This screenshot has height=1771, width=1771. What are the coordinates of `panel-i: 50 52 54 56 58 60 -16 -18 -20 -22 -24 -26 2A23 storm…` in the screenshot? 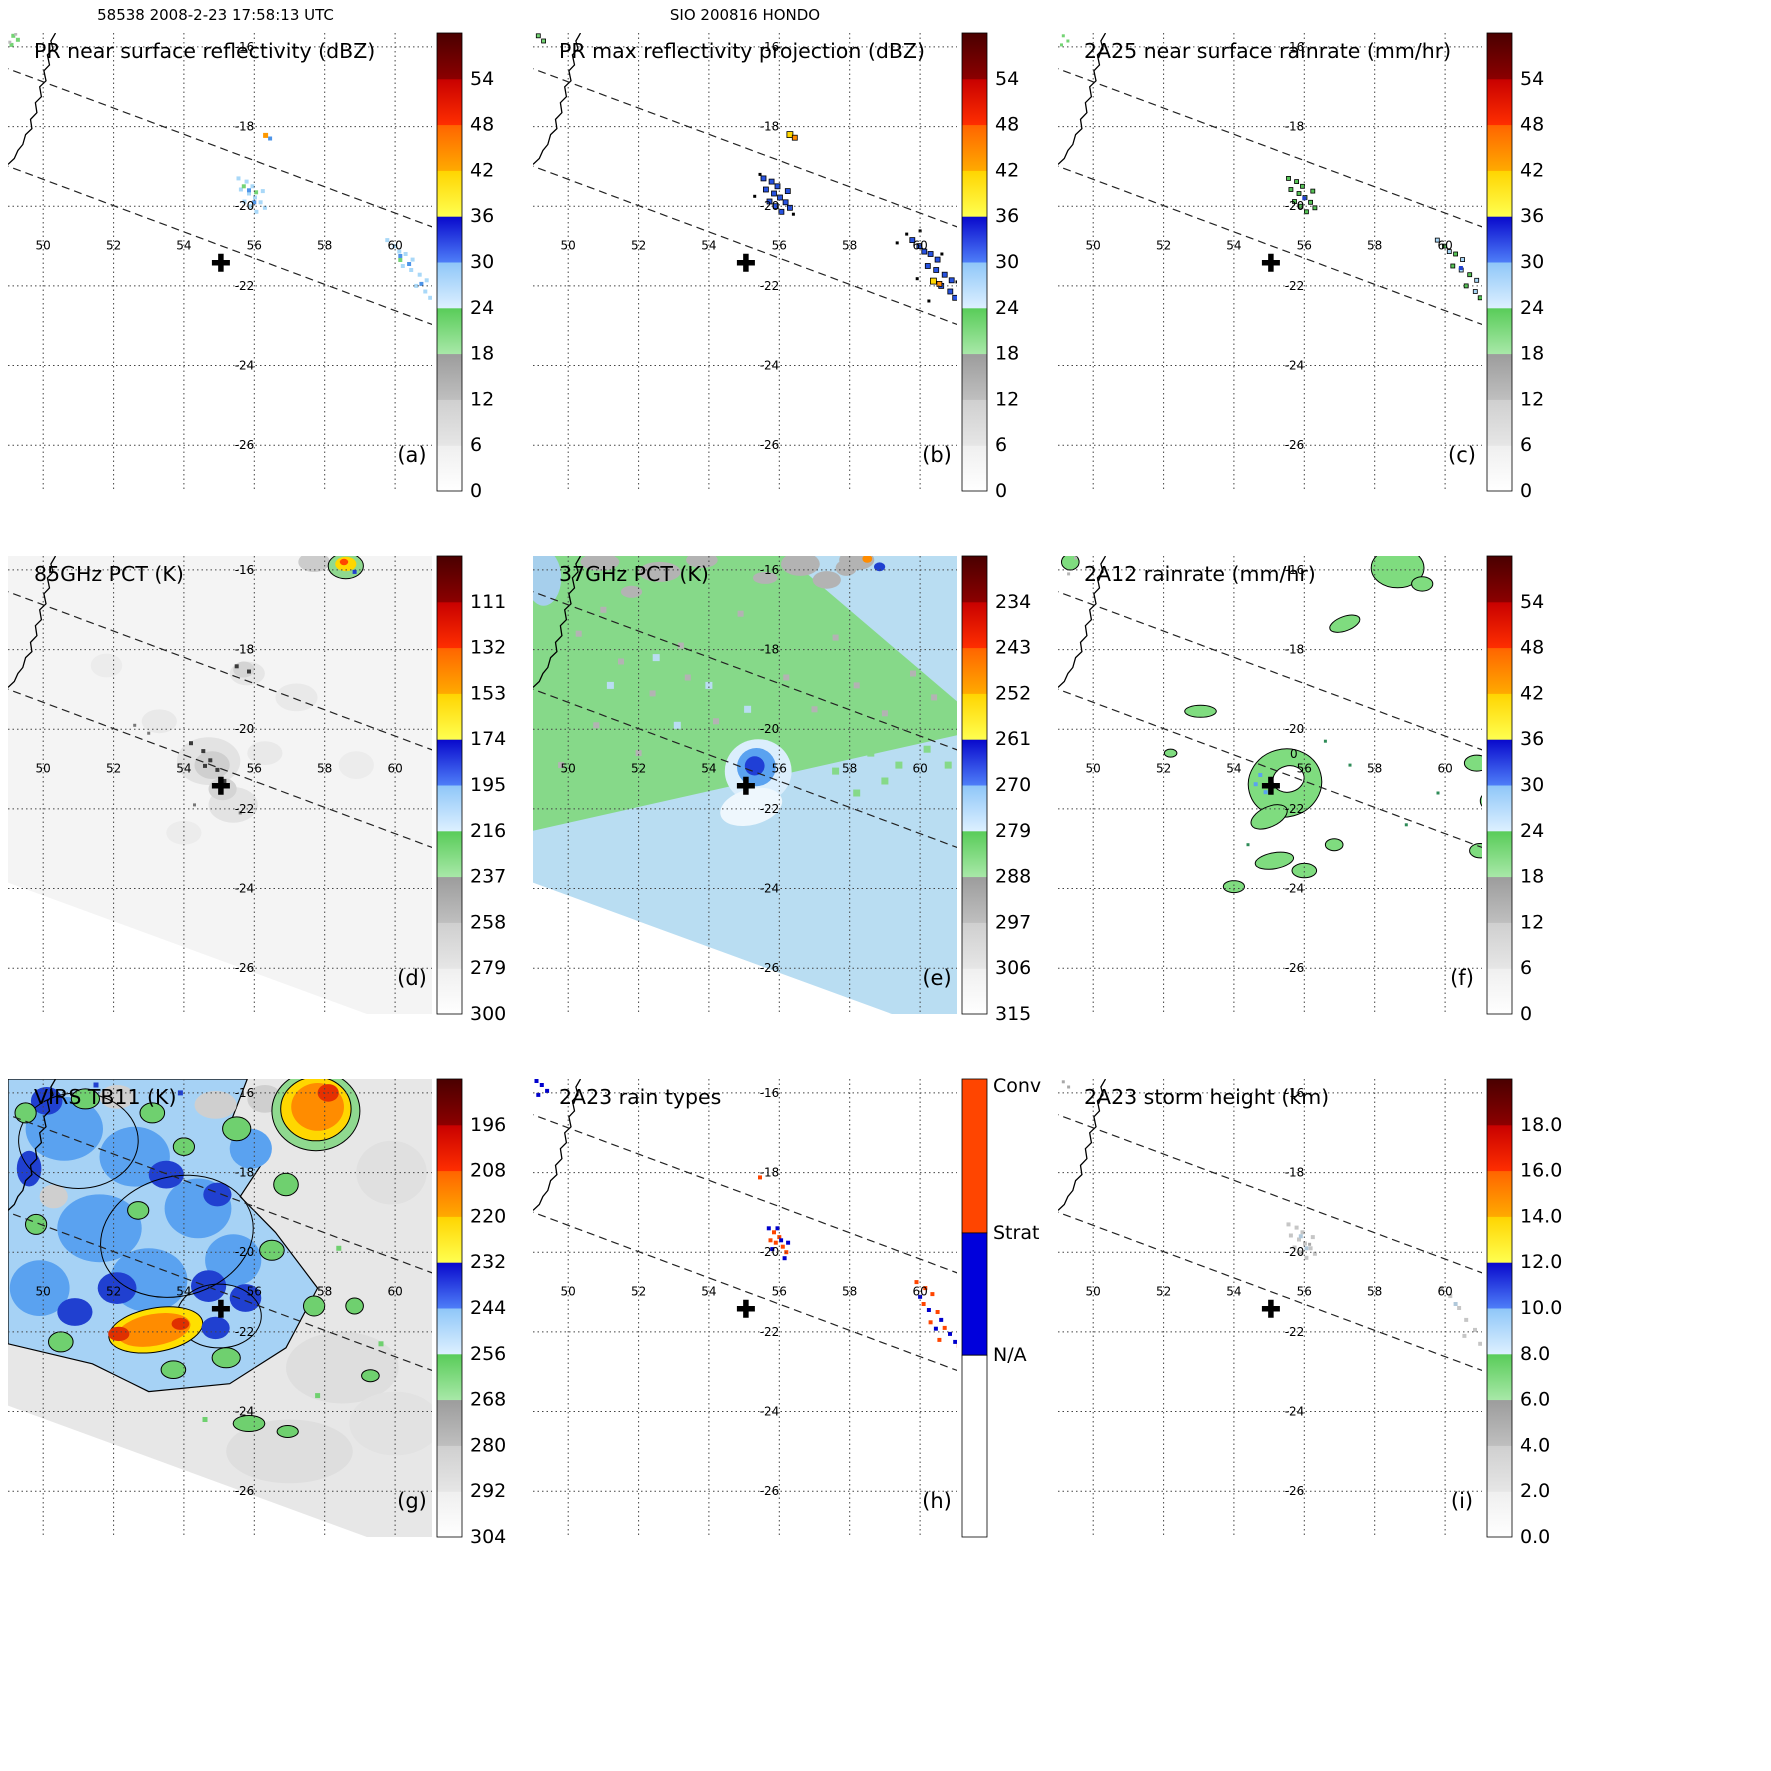 It's located at (1320, 1307).